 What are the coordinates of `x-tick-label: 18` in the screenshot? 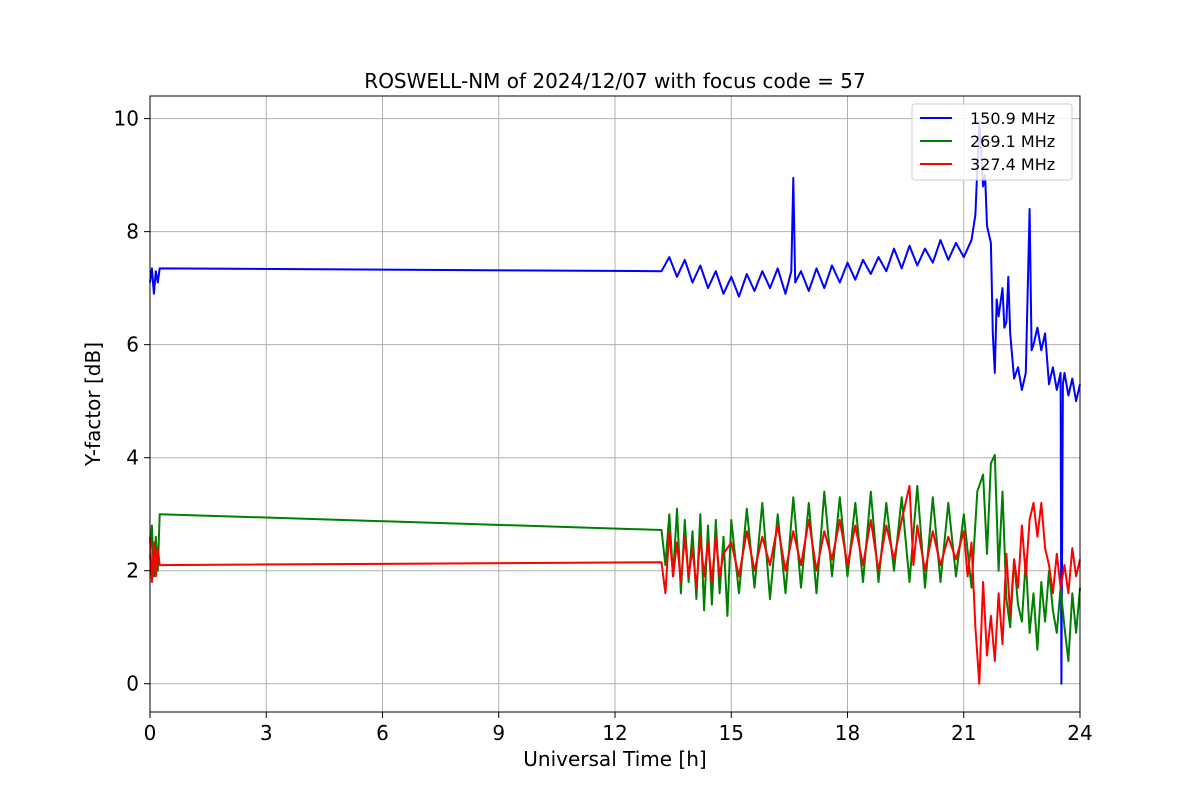 It's located at (847, 733).